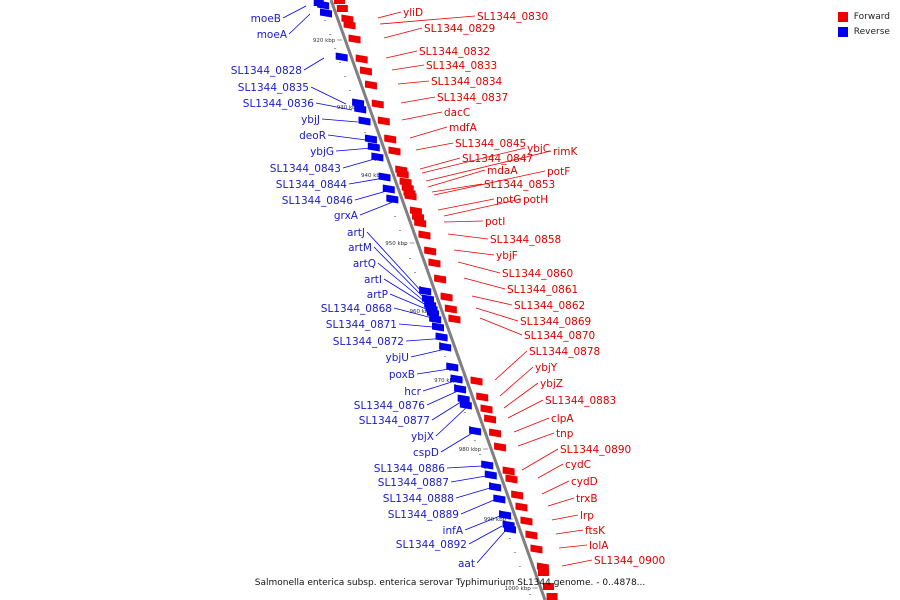 The width and height of the screenshot is (900, 600). What do you see at coordinates (453, 531) in the screenshot?
I see `gene-label-infa: infA` at bounding box center [453, 531].